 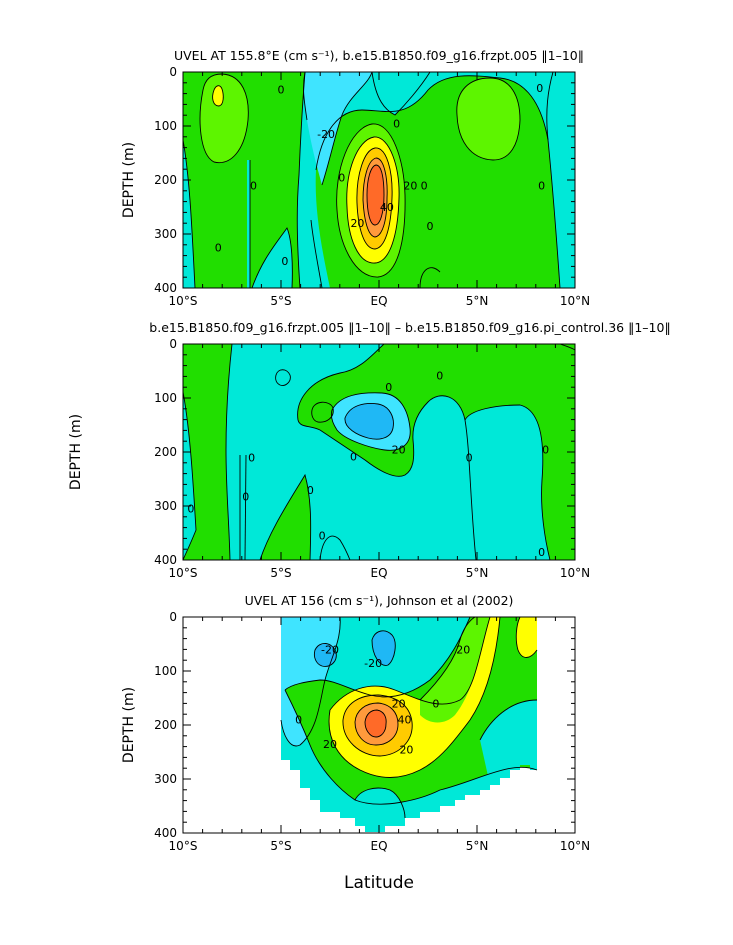 I want to click on west-blob-inner, so click(x=218, y=95).